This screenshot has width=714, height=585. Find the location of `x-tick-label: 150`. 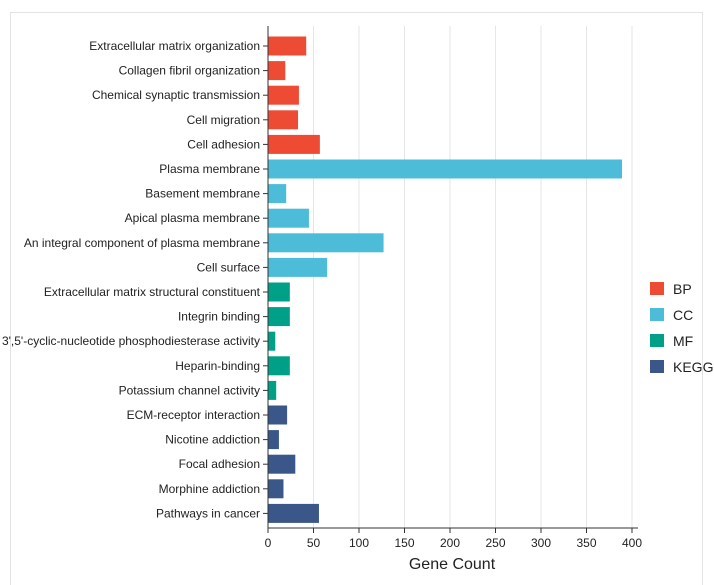

x-tick-label: 150 is located at coordinates (404, 543).